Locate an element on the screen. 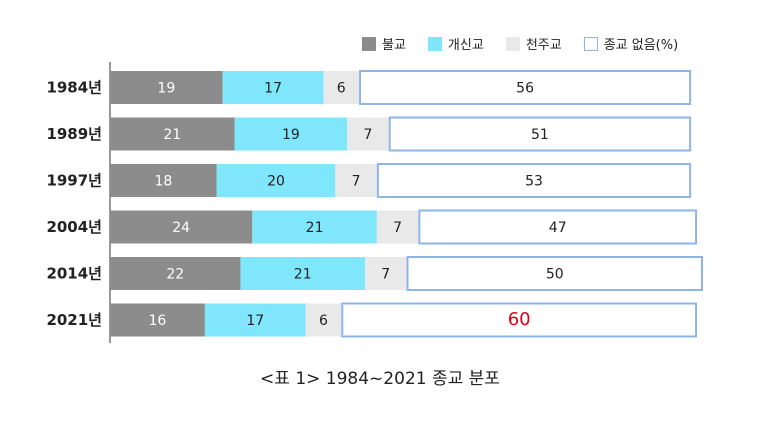  legend: 불교 개신교 천주교 종교 없음(%) is located at coordinates (520, 43).